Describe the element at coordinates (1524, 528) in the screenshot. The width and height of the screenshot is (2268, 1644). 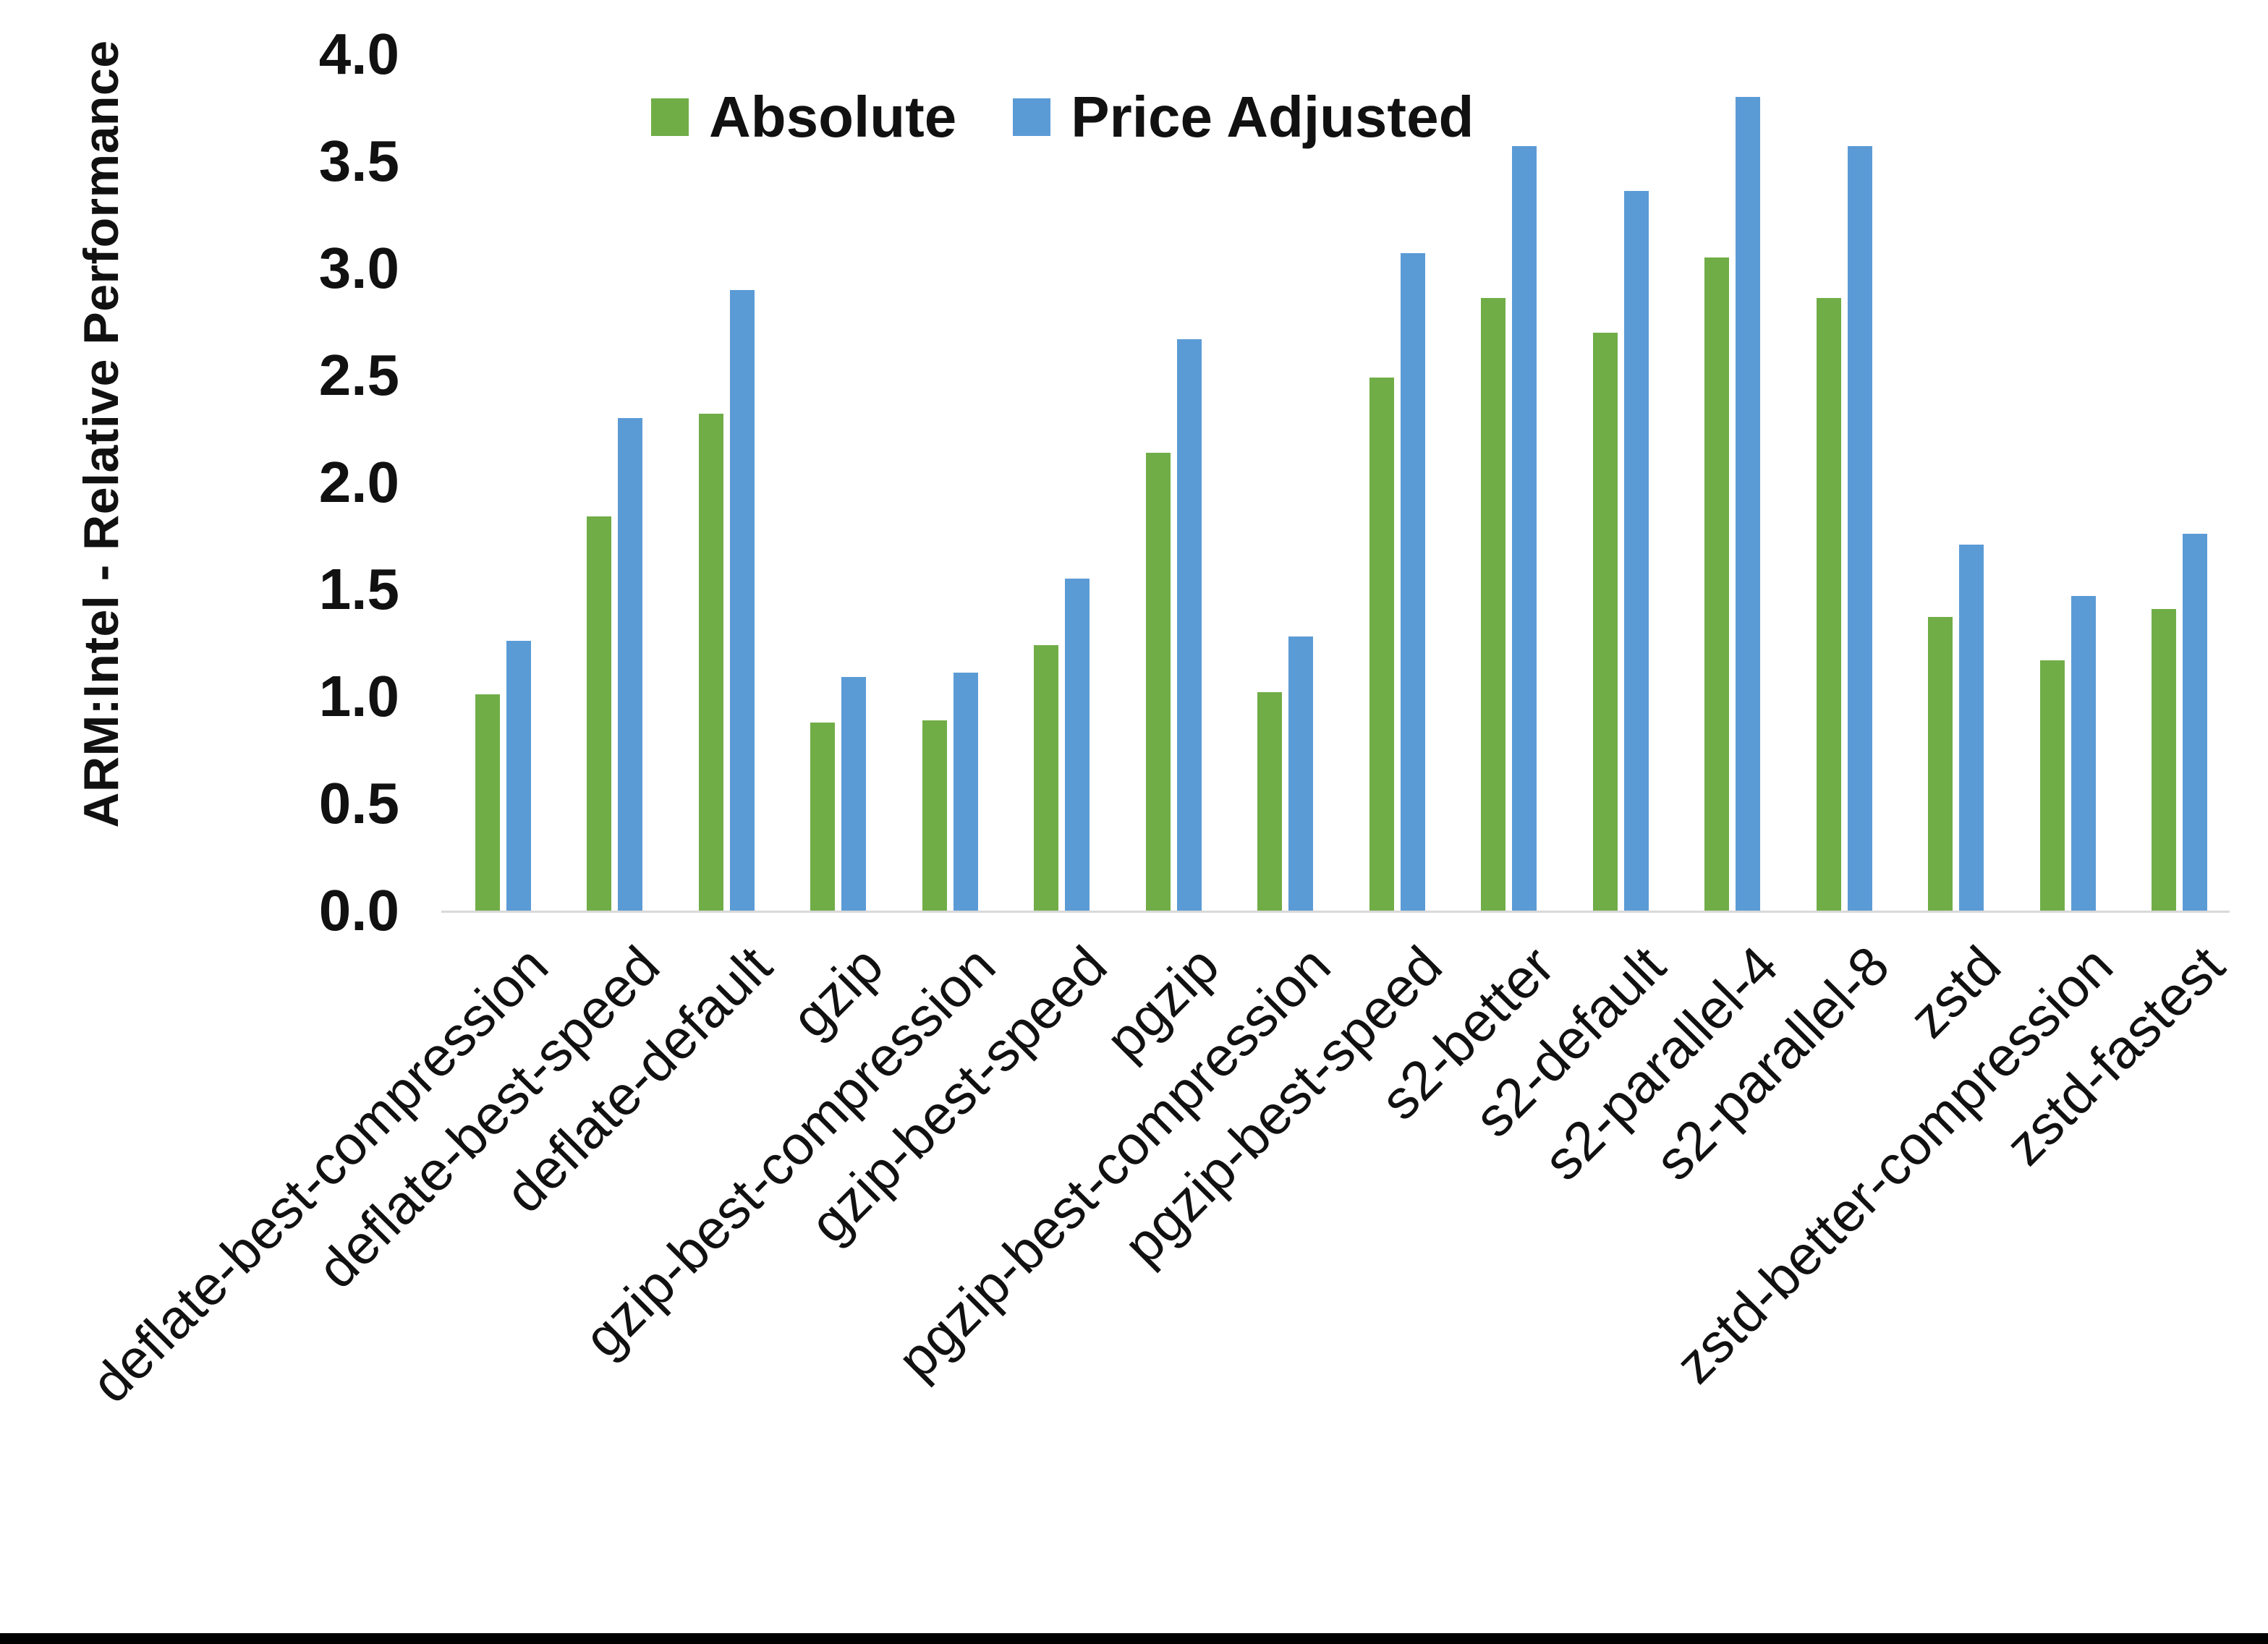
I see `bar-price-adjusted-s2-better` at that location.